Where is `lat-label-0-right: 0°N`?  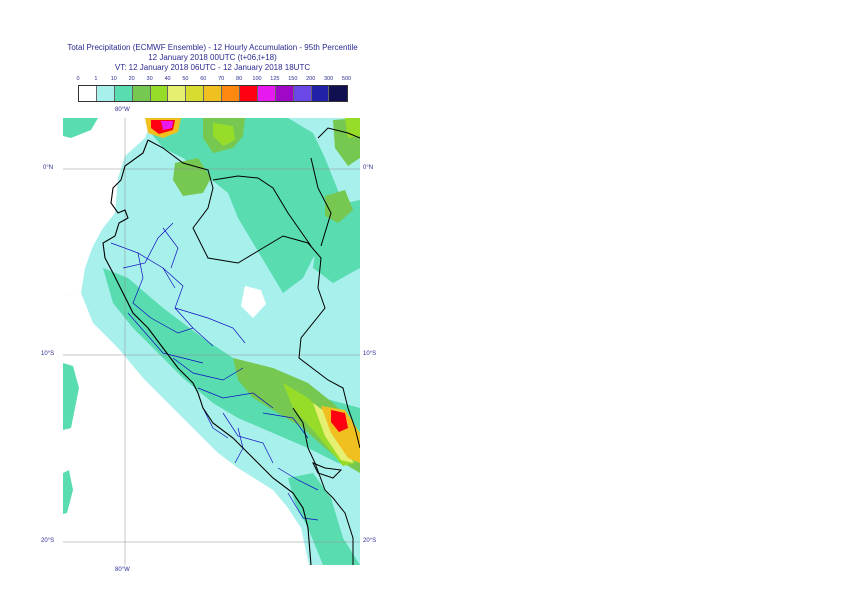 lat-label-0-right: 0°N is located at coordinates (368, 168).